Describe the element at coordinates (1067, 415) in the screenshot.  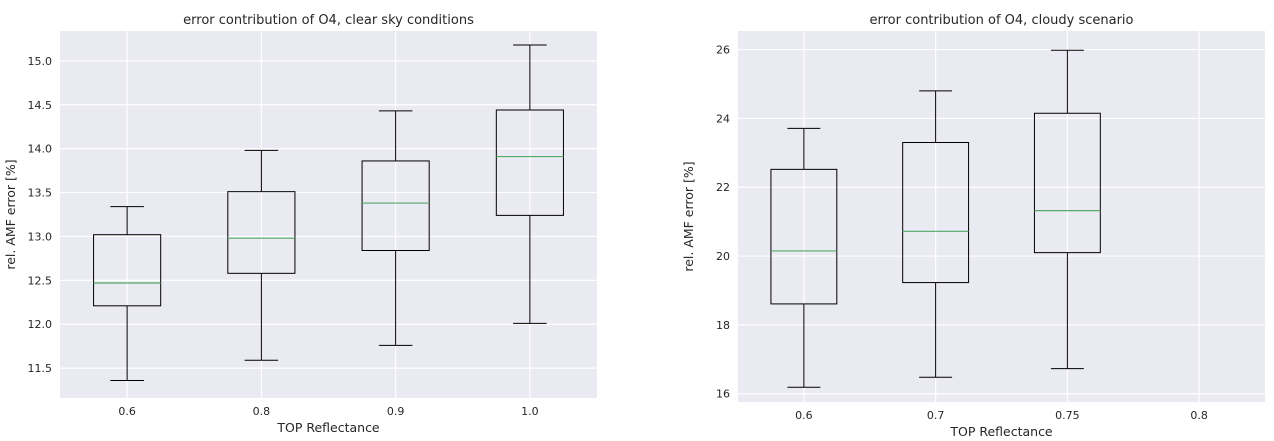
I see `right-x-tick-label: 0.75` at that location.